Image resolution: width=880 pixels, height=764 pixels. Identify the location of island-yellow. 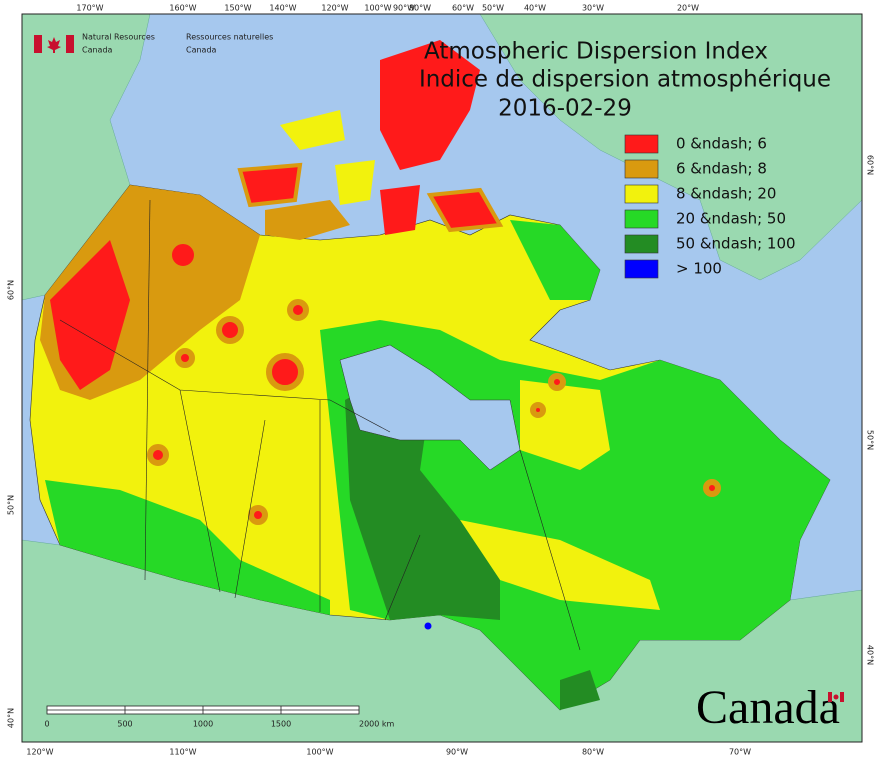
(312, 130).